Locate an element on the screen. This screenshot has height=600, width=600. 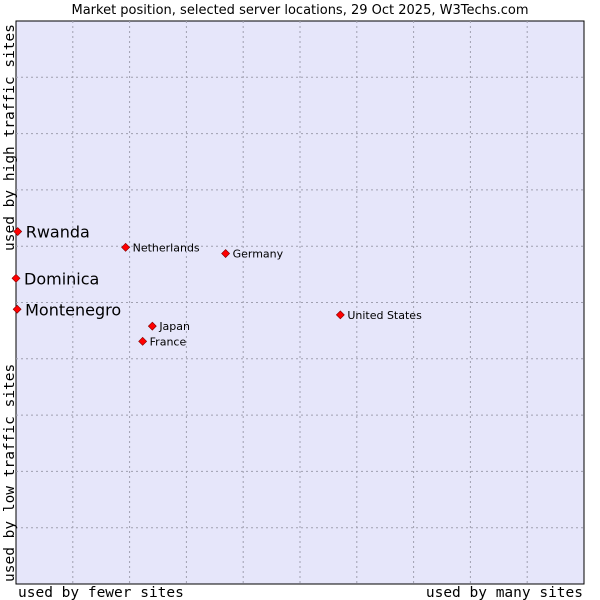
point-label-japan: Japan is located at coordinates (174, 326).